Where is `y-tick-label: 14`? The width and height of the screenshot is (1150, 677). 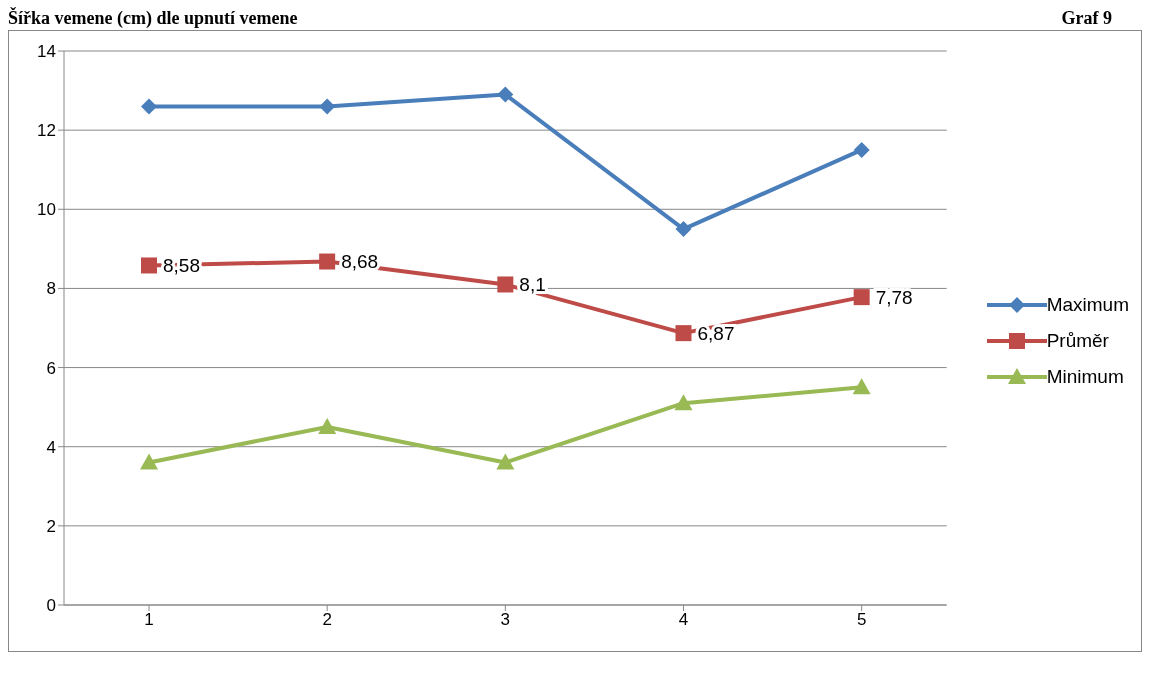 y-tick-label: 14 is located at coordinates (46, 52).